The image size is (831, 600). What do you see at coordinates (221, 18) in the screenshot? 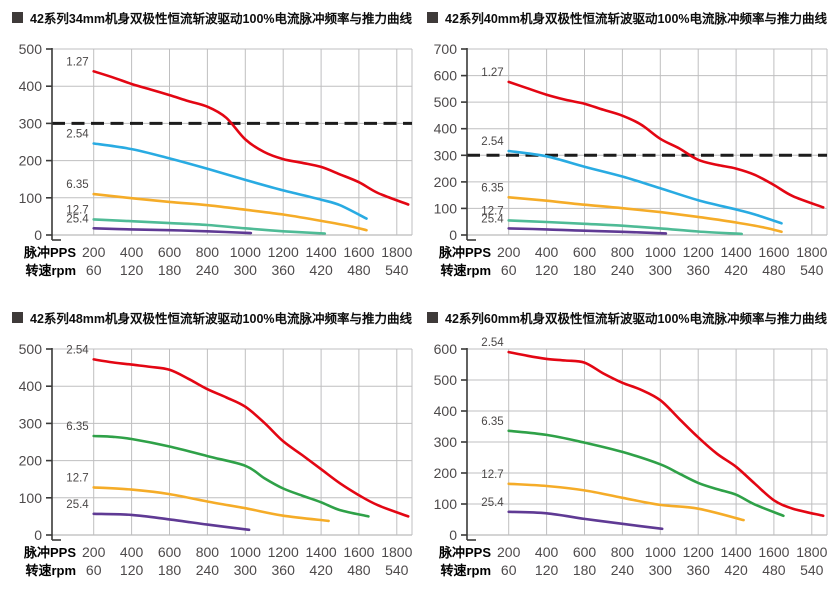
I see `chart-title: 42系列34mm机身双极性恒流斩波驱动100%电流脉冲频率与推力曲线` at bounding box center [221, 18].